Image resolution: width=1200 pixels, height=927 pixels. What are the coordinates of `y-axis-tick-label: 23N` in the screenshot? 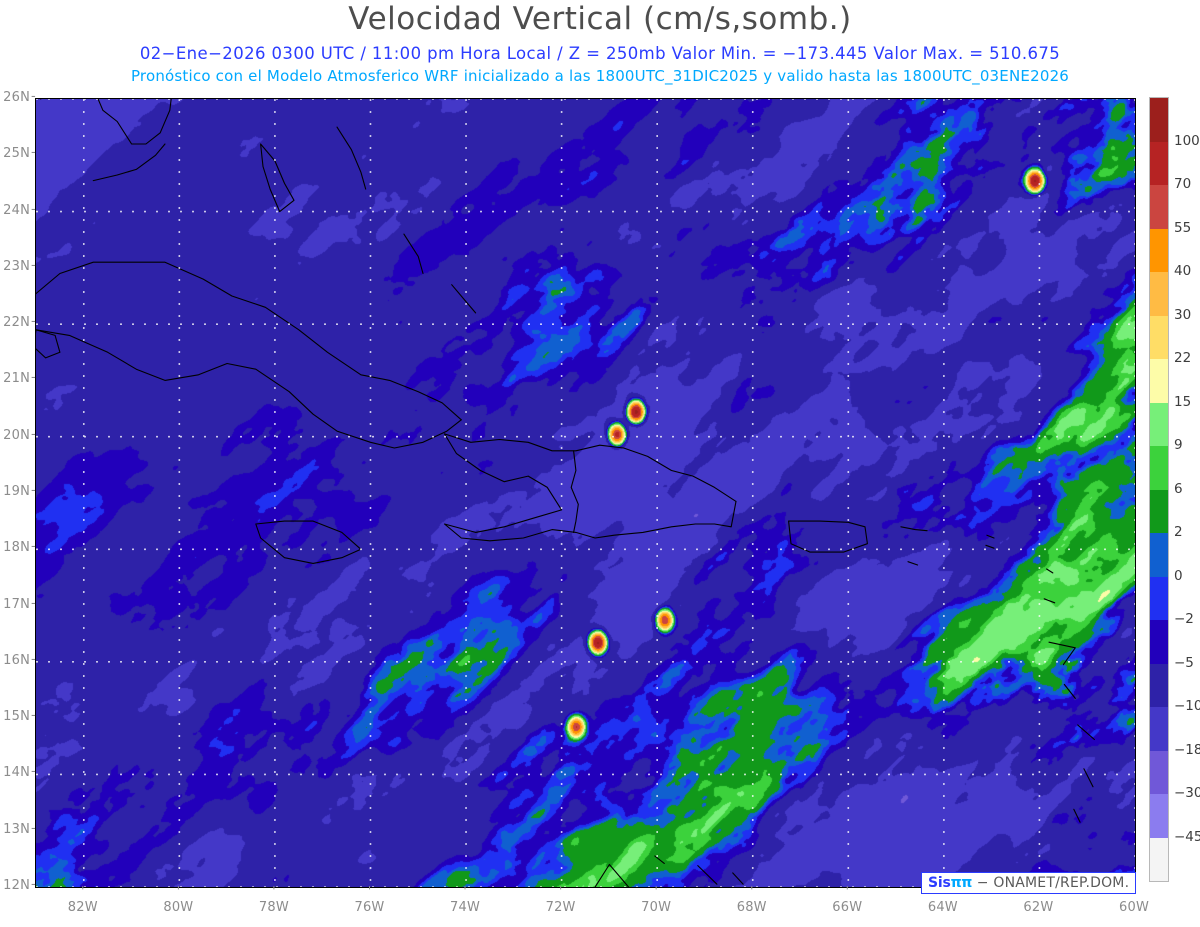 It's located at (16, 266).